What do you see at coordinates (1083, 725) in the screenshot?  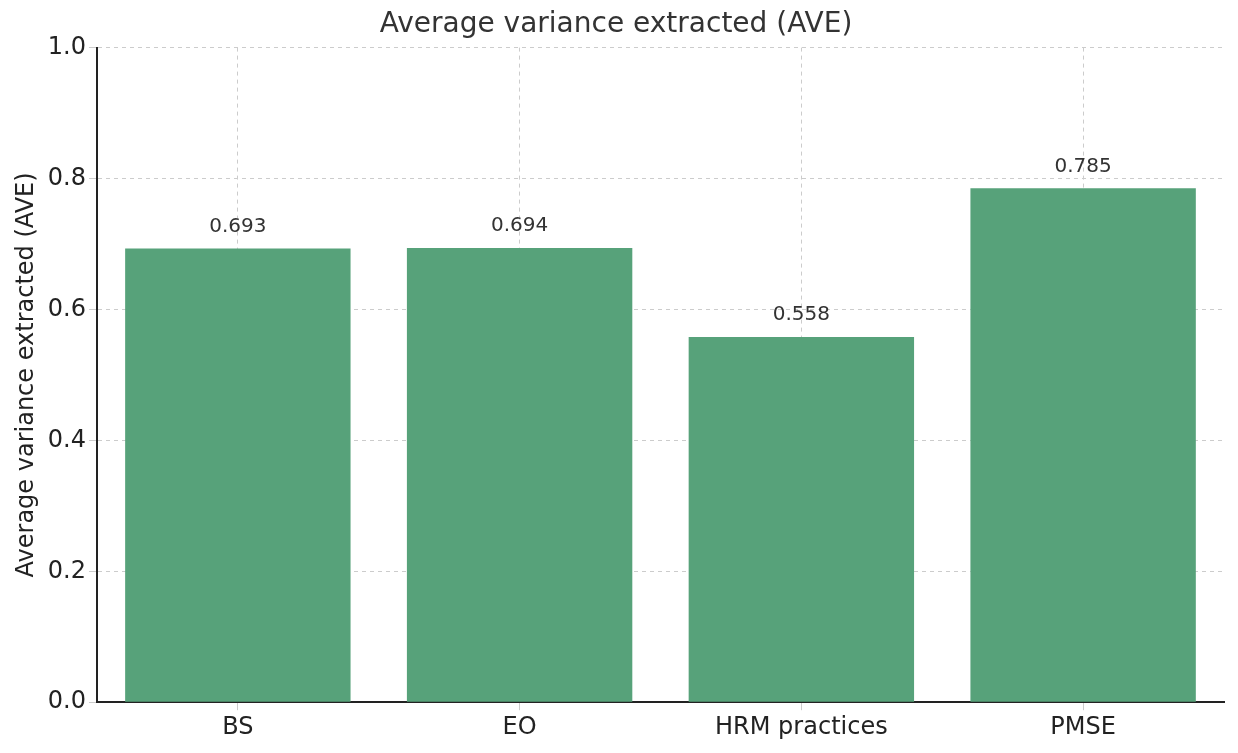 I see `x-tick-label: PMSE` at bounding box center [1083, 725].